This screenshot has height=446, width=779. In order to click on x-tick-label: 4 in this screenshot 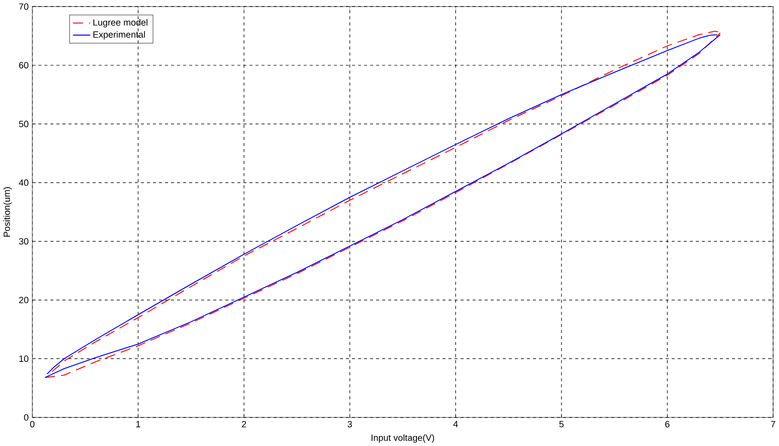, I will do `click(455, 424)`.